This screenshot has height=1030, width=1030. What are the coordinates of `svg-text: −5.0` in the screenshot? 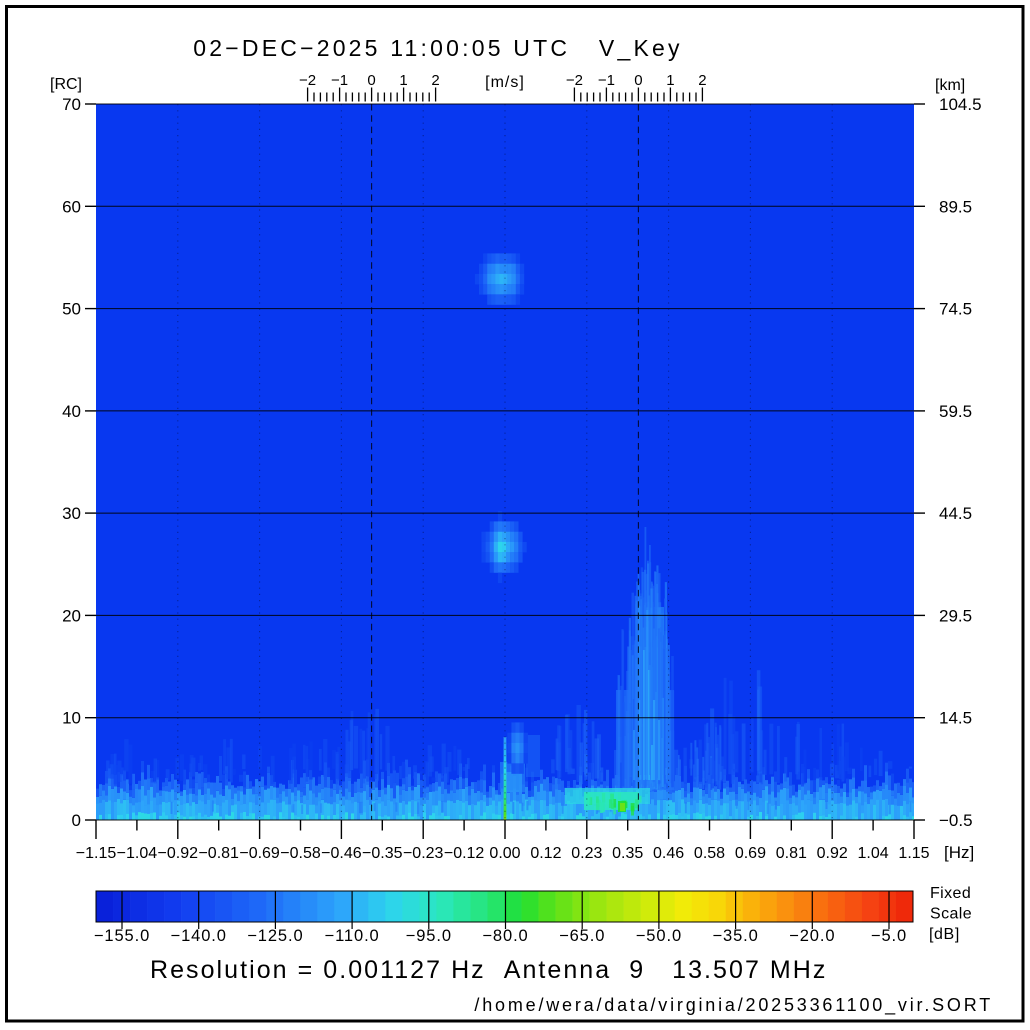 It's located at (889, 936).